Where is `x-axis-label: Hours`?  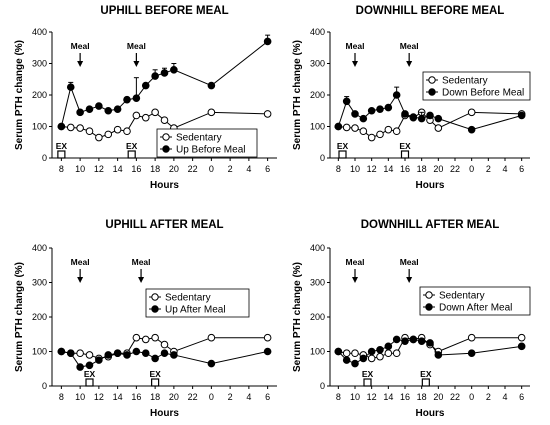 x-axis-label: Hours is located at coordinates (430, 185).